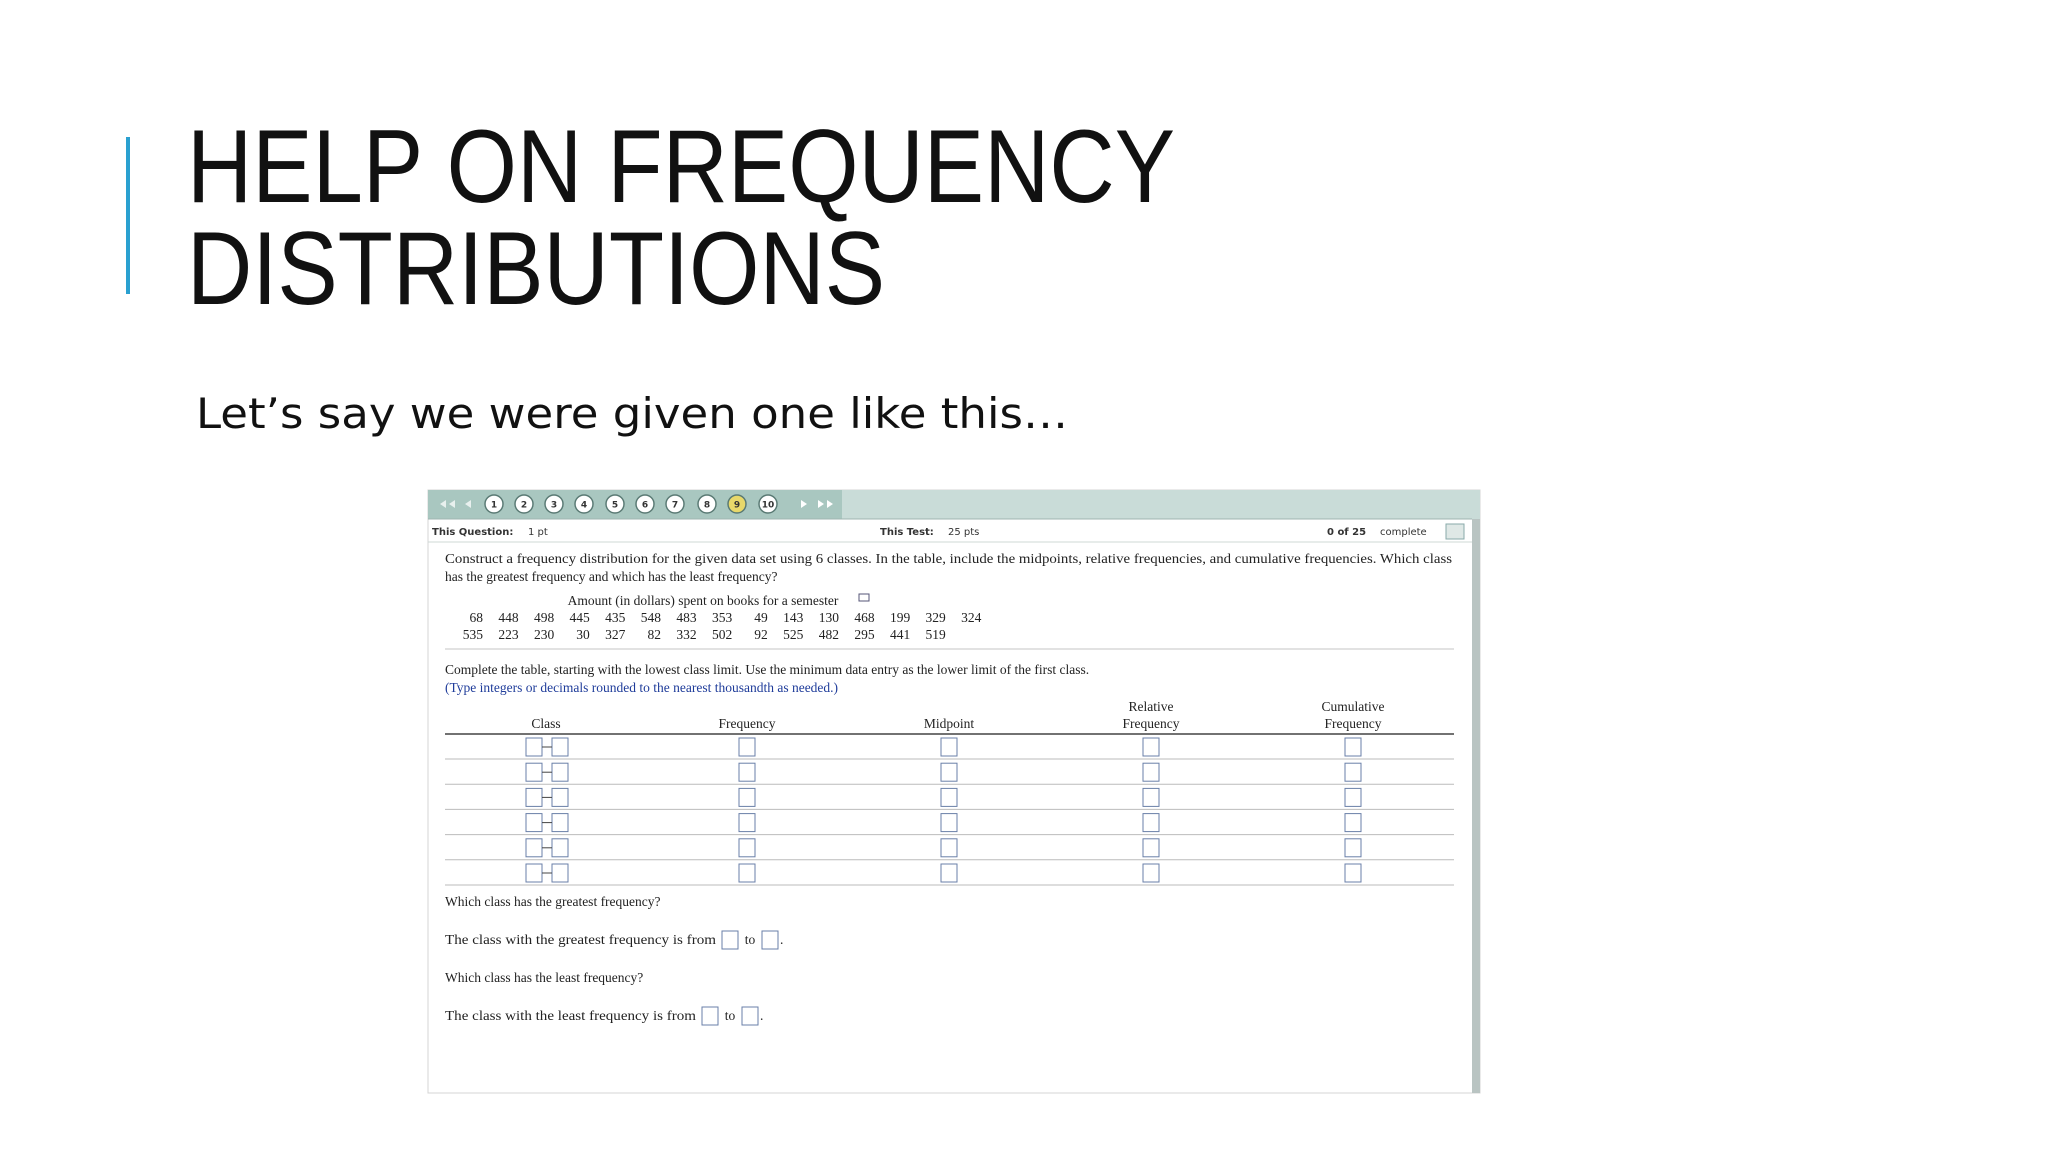 Image resolution: width=2048 pixels, height=1152 pixels. What do you see at coordinates (900, 634) in the screenshot?
I see `data-value: 441` at bounding box center [900, 634].